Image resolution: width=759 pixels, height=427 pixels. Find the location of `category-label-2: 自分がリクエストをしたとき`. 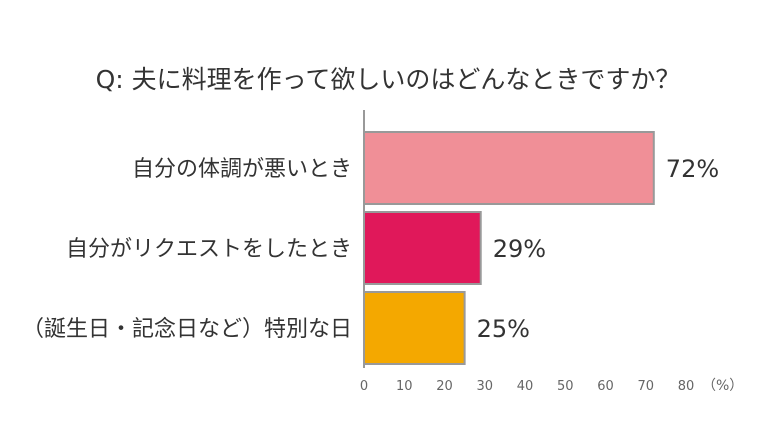

category-label-2: 自分がリクエストをしたとき is located at coordinates (209, 249).